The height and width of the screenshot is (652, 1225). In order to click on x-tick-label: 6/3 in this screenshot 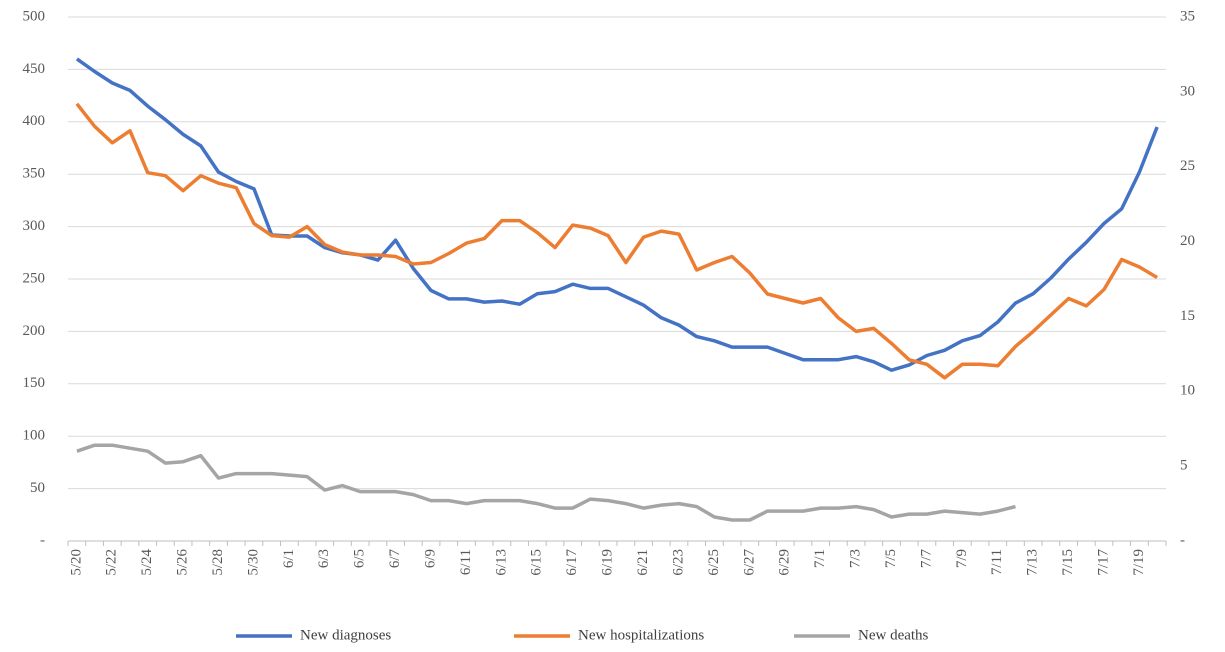, I will do `click(324, 558)`.